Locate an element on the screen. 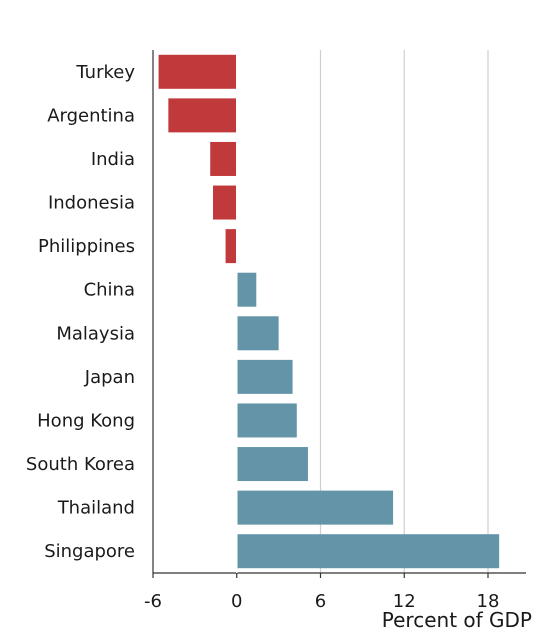 This screenshot has height=638, width=551. x-tick-label: 6 is located at coordinates (320, 601).